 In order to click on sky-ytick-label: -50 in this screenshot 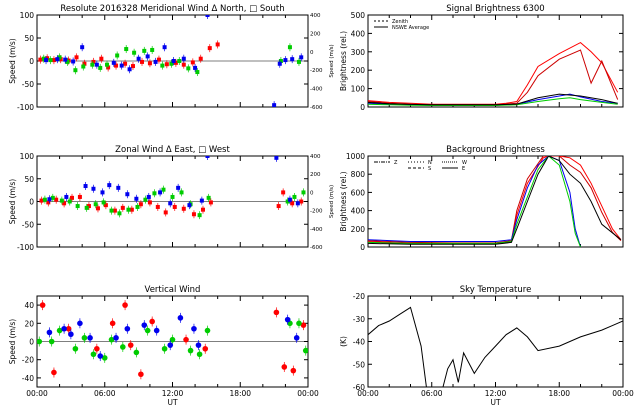, I will do `click(359, 364)`.